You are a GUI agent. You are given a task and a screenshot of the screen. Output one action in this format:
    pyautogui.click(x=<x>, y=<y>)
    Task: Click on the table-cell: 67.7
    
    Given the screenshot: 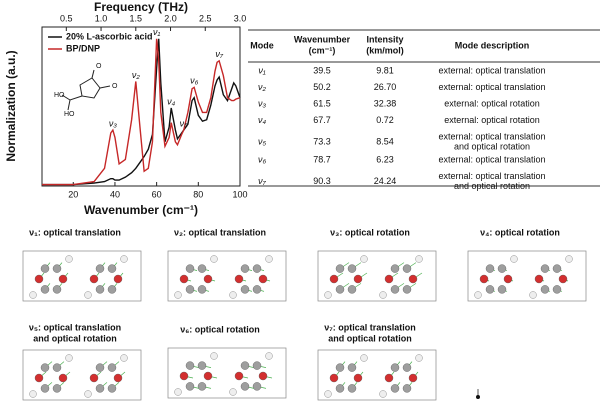 What is the action you would take?
    pyautogui.click(x=322, y=120)
    